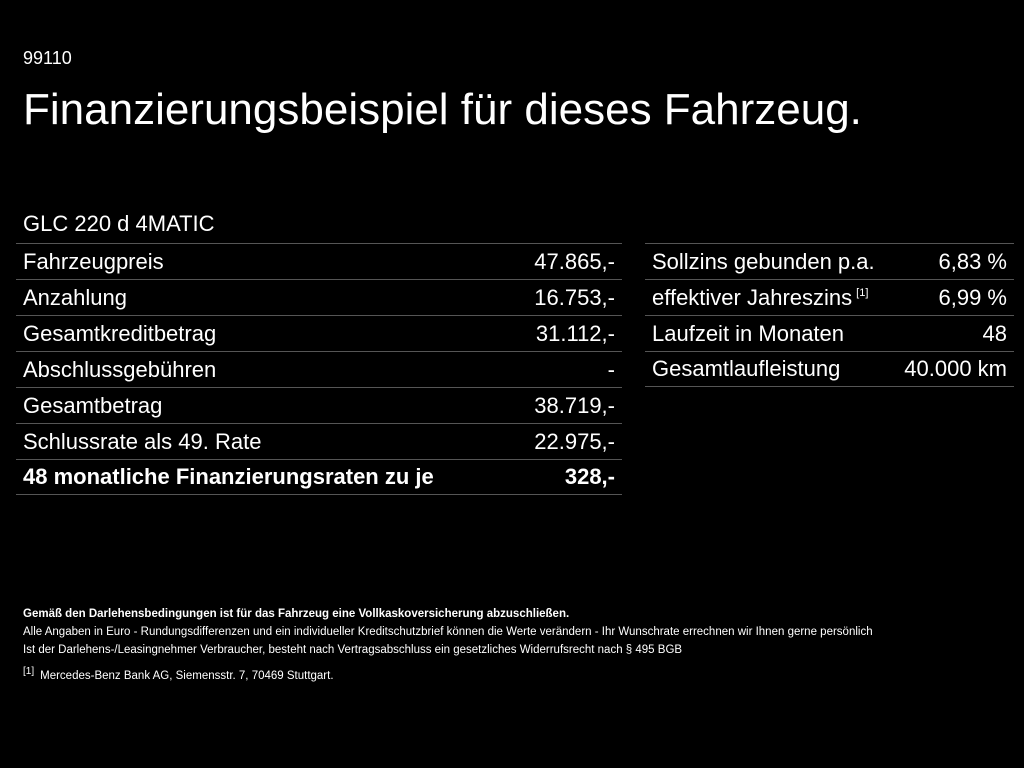  Describe the element at coordinates (574, 297) in the screenshot. I see `row-value: 16.753,-` at that location.